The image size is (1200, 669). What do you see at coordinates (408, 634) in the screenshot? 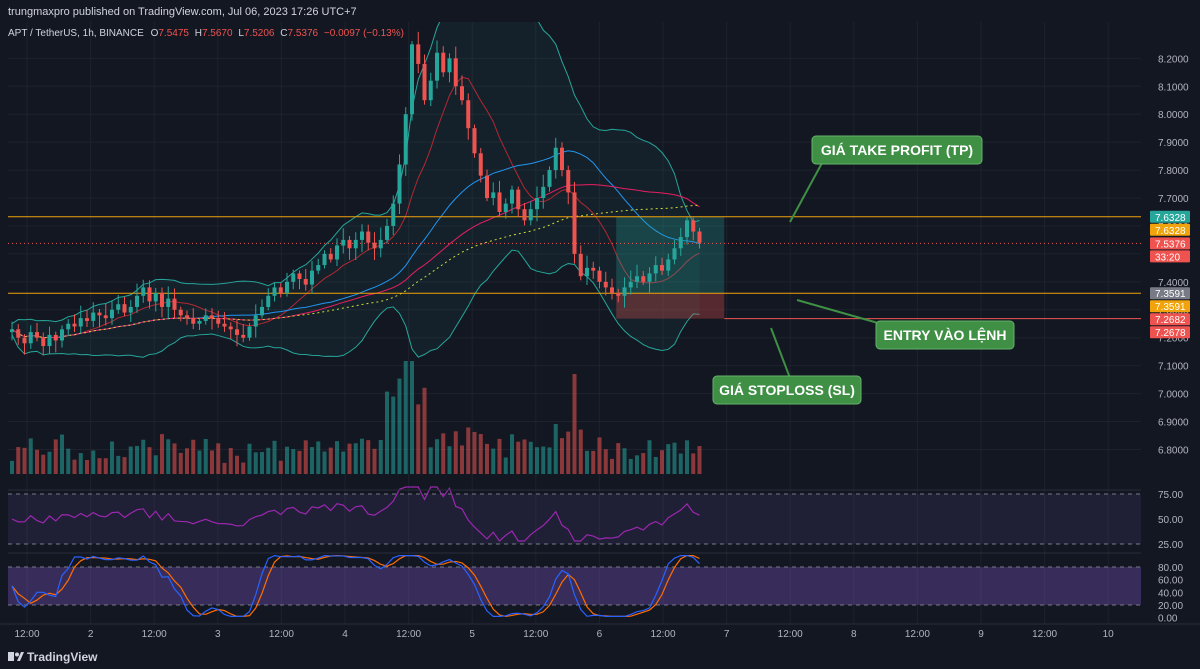
I see `time-tick: 12:00` at bounding box center [408, 634].